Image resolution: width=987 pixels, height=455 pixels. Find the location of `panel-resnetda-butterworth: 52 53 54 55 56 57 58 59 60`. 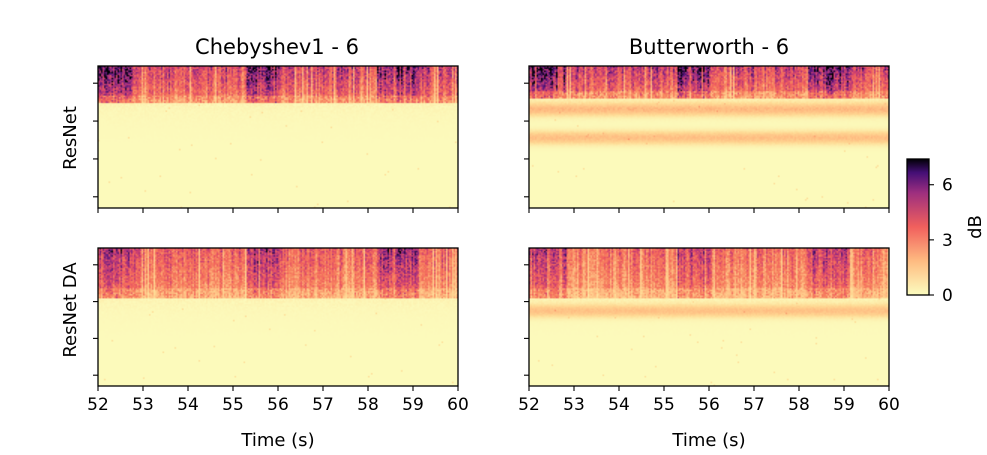

panel-resnetda-butterworth: 52 53 54 55 56 57 58 59 60 is located at coordinates (709, 331).